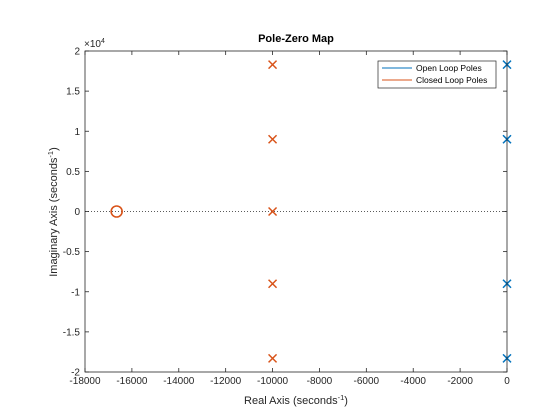 The height and width of the screenshot is (420, 560). I want to click on y-tick-label: -2, so click(75, 373).